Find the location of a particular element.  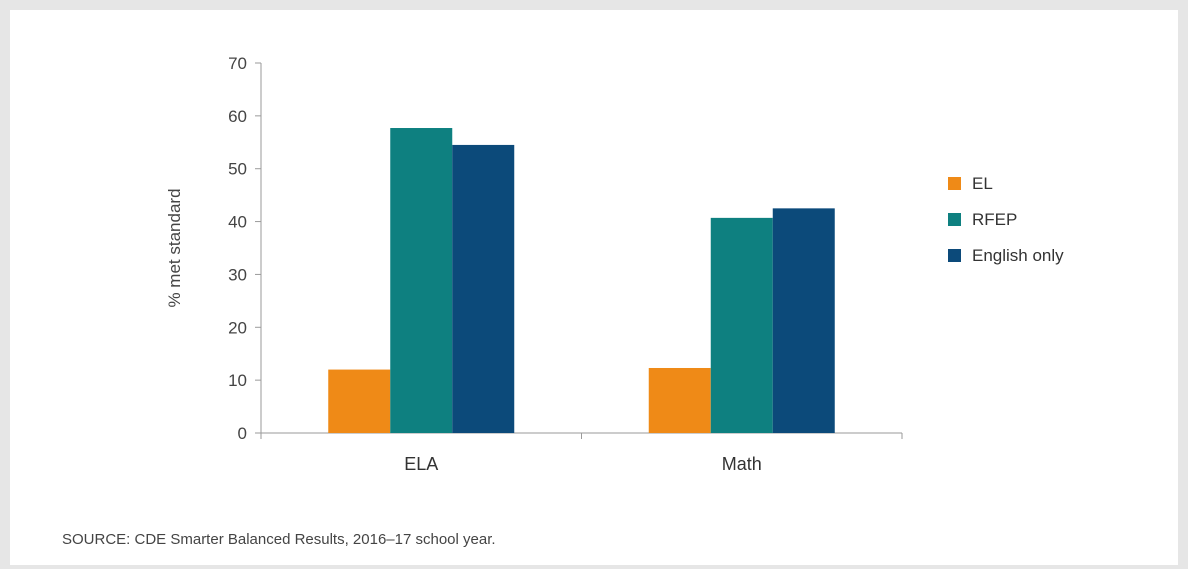

x-category-label: ELA is located at coordinates (421, 464).